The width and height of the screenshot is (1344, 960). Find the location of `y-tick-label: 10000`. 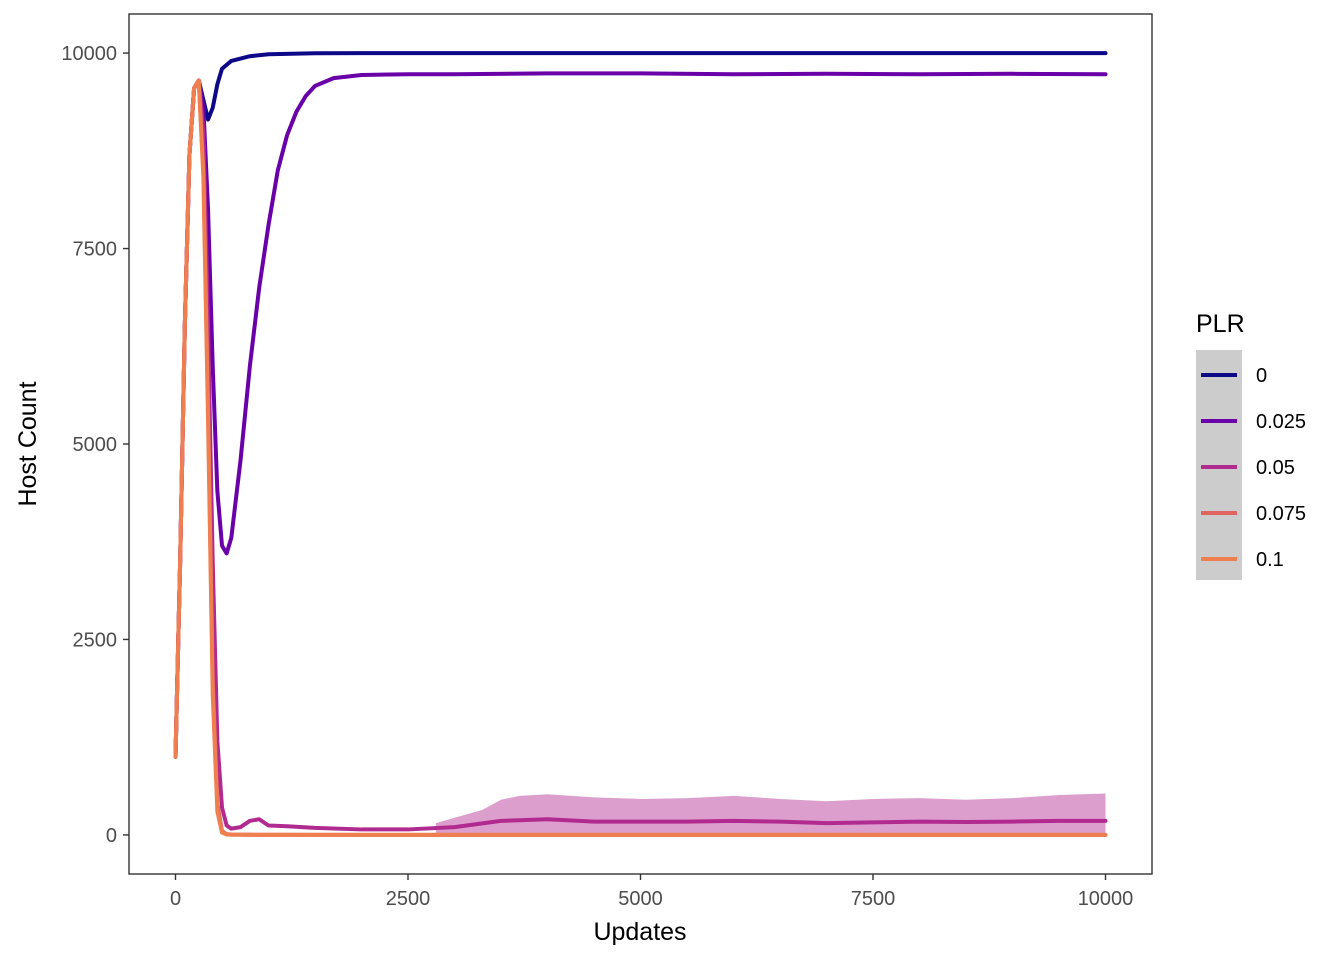

y-tick-label: 10000 is located at coordinates (89, 54).